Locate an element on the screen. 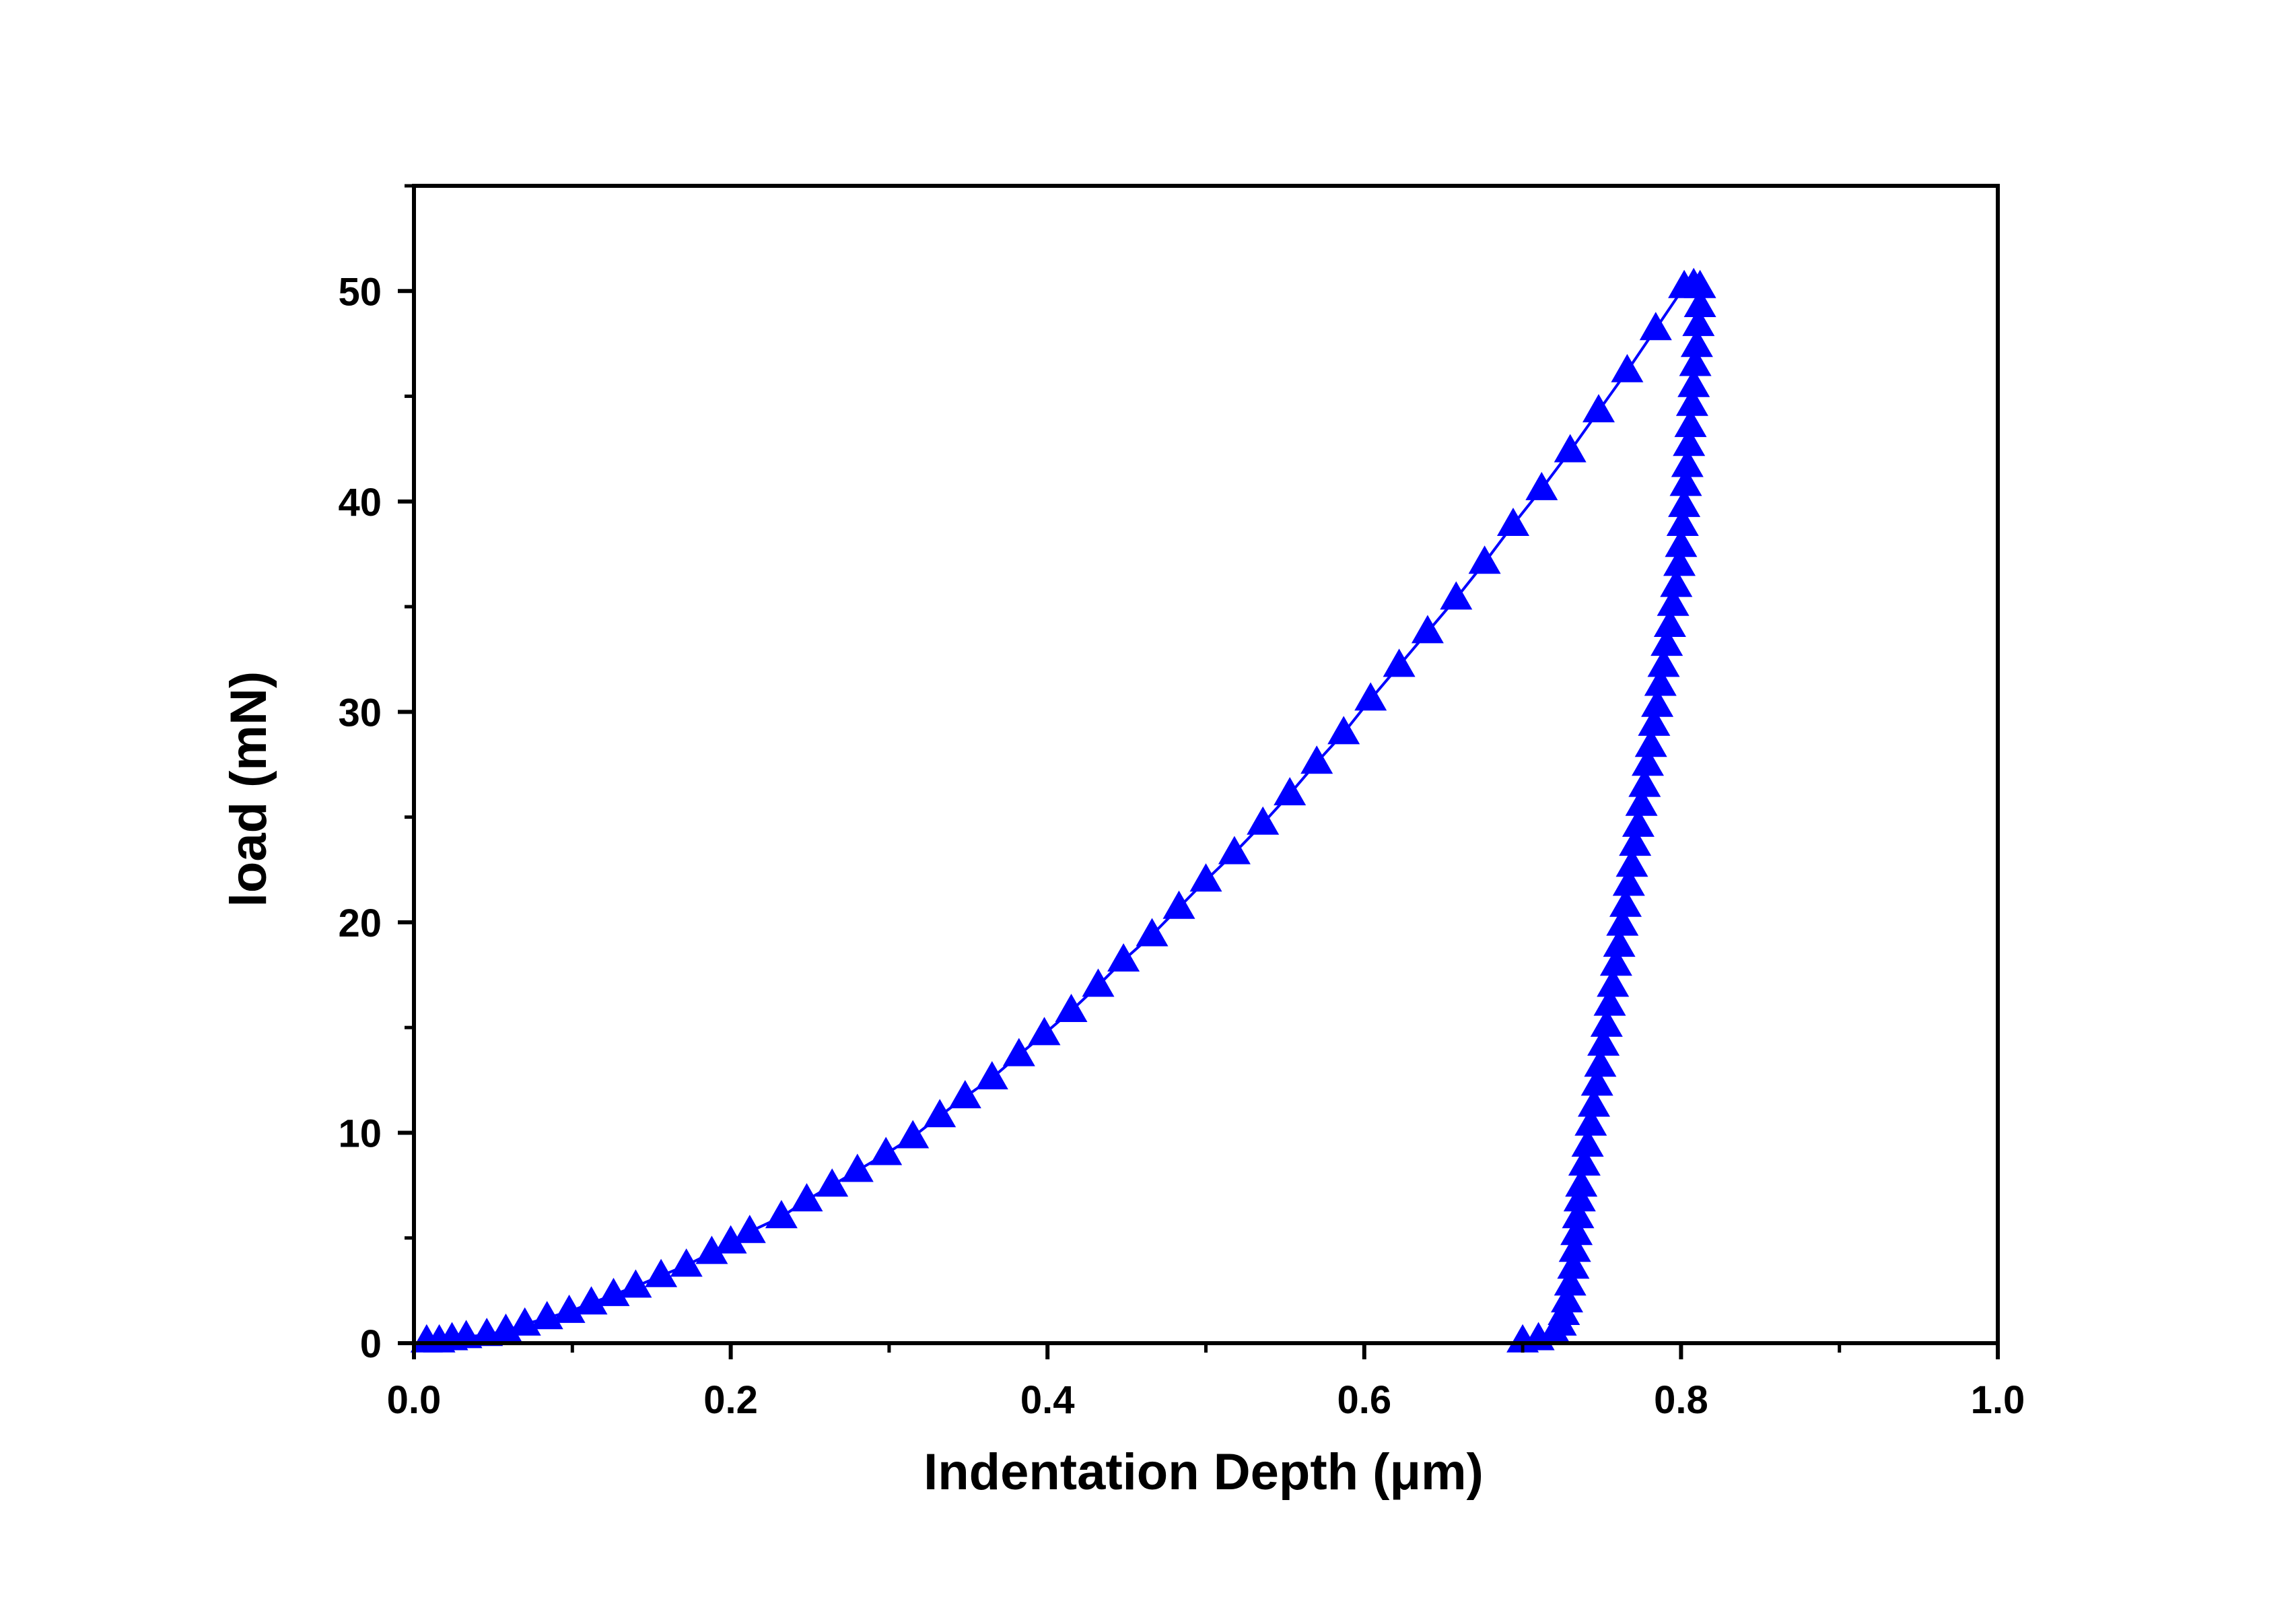  x-tick-label: 0.6 is located at coordinates (1364, 1400).